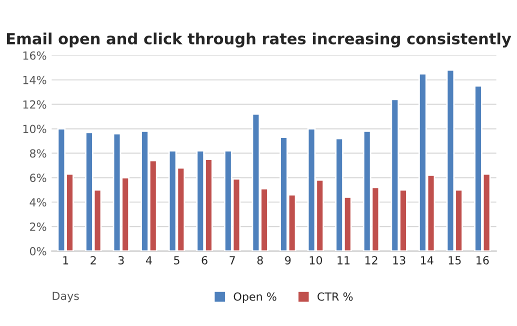 This screenshot has height=326, width=517. Describe the element at coordinates (65, 297) in the screenshot. I see `x-axis-title: Days` at that location.